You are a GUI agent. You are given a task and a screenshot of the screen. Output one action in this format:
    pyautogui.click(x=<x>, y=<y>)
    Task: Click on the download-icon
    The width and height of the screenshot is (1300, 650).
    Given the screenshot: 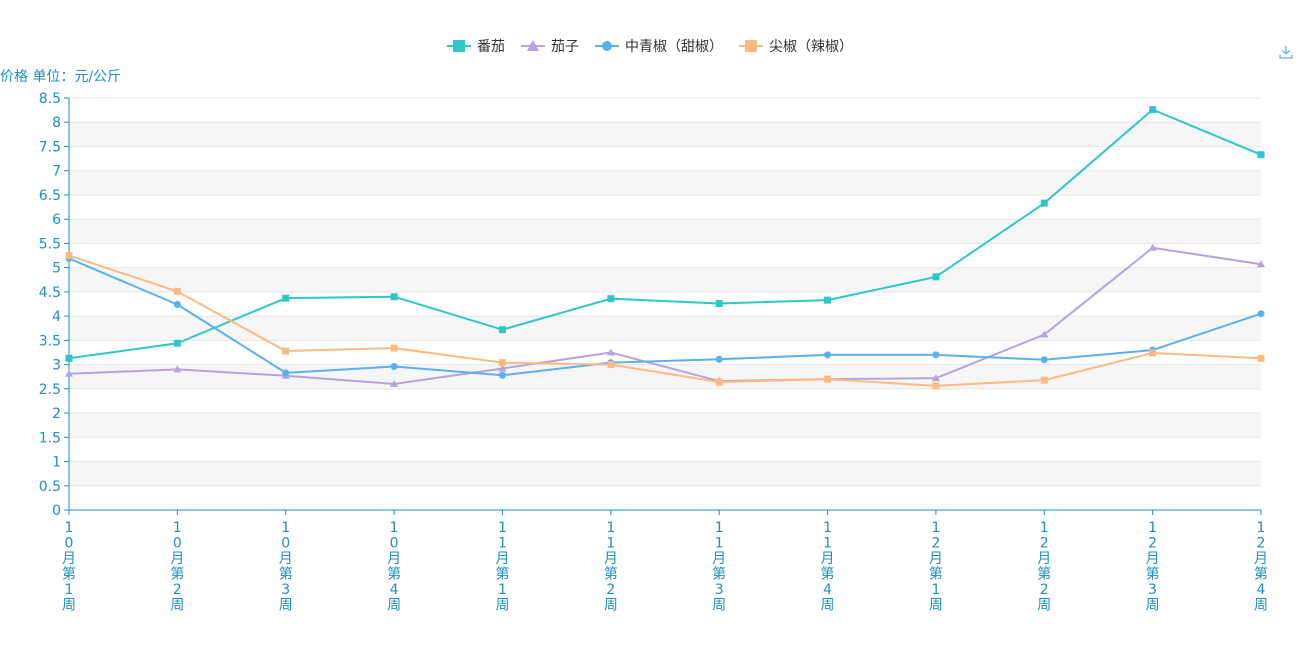 What is the action you would take?
    pyautogui.click(x=1286, y=54)
    